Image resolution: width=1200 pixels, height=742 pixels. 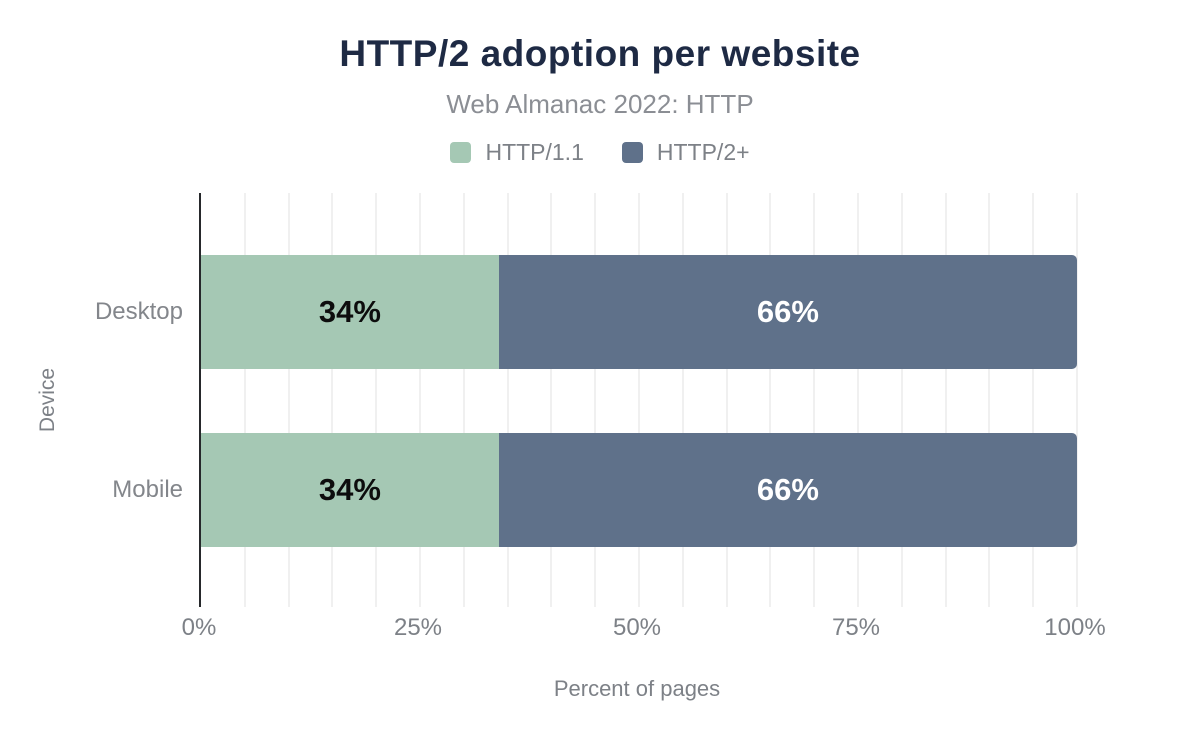 I want to click on bar-row-desktop: 34% 66%, so click(x=639, y=312).